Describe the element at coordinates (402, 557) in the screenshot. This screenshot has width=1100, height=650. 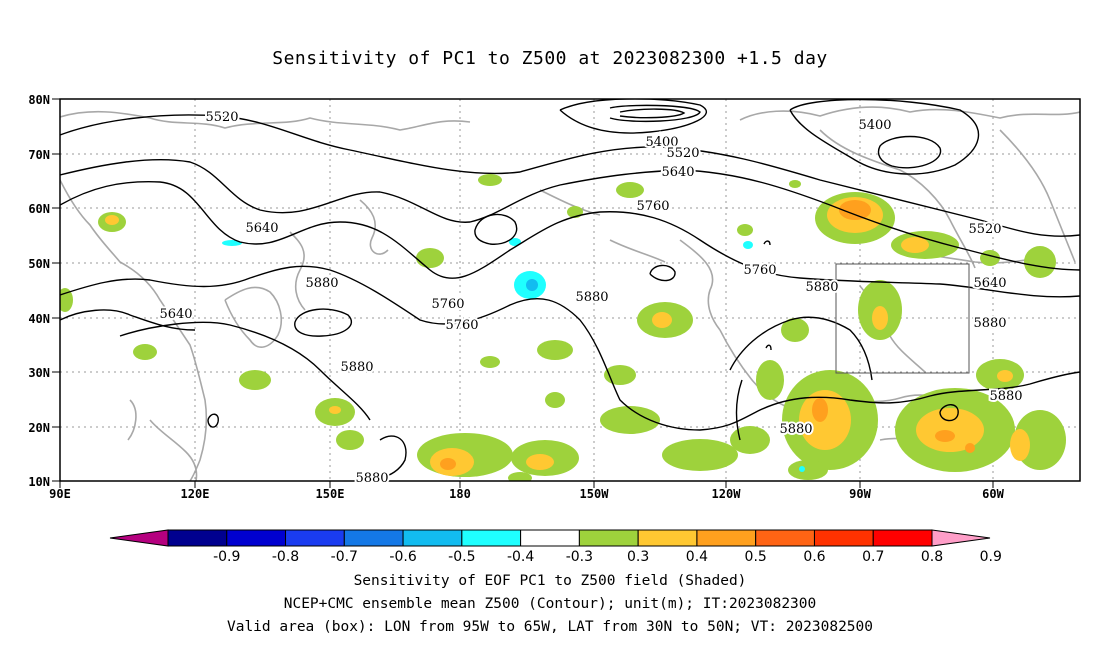
I see `colorbar-label: -0.6` at that location.